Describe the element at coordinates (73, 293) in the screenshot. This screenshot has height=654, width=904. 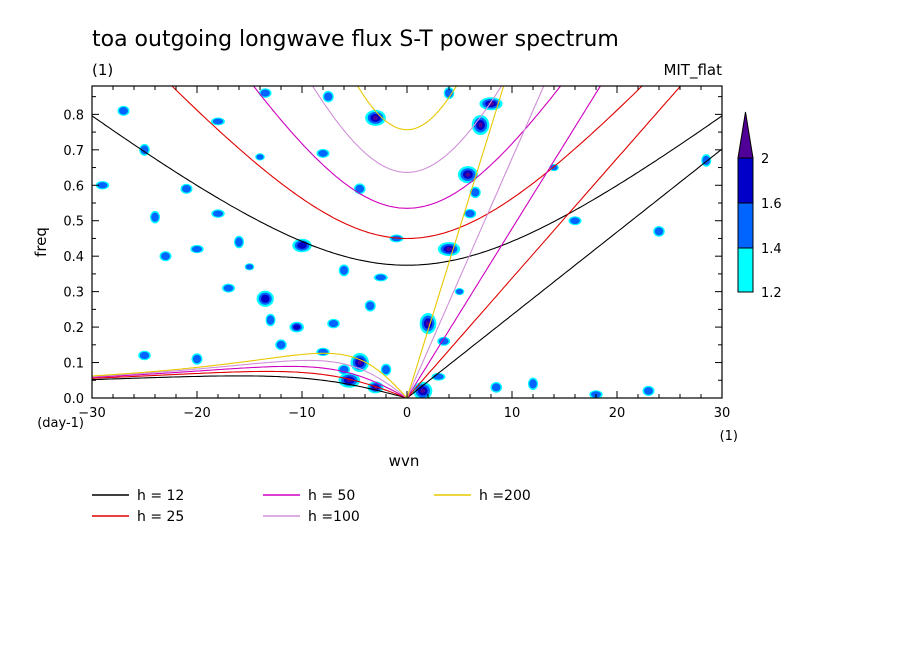
I see `y-tick-label: 0.3` at that location.